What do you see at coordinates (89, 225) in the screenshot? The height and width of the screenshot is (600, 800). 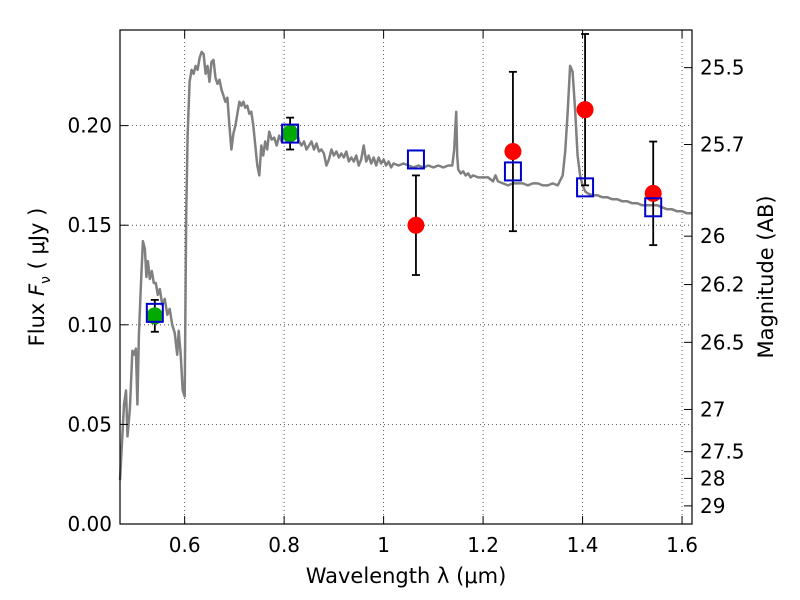 I see `y-tick-label: 0.15` at bounding box center [89, 225].